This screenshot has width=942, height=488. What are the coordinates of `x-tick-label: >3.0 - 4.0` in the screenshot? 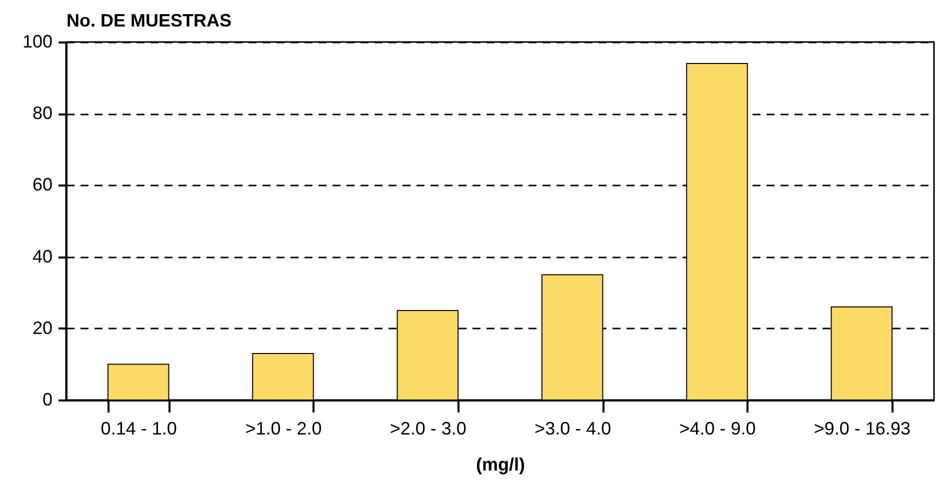 It's located at (573, 428).